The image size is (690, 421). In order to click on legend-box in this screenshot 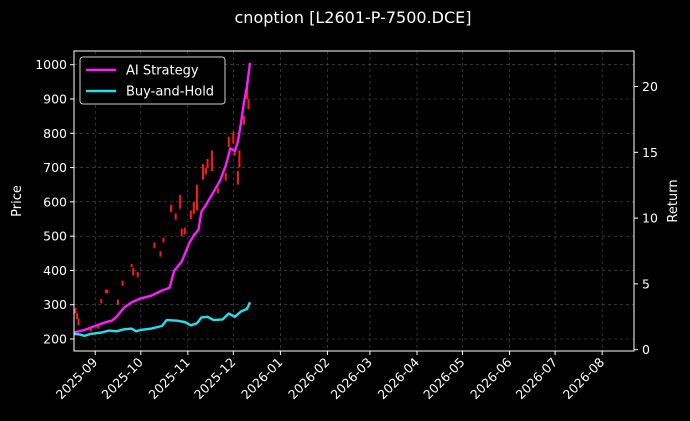, I will do `click(152, 80)`.